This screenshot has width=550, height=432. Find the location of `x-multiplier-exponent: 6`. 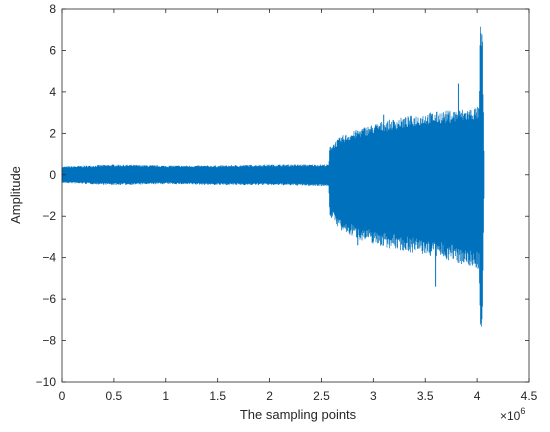

x-multiplier-exponent: 6 is located at coordinates (522, 411).